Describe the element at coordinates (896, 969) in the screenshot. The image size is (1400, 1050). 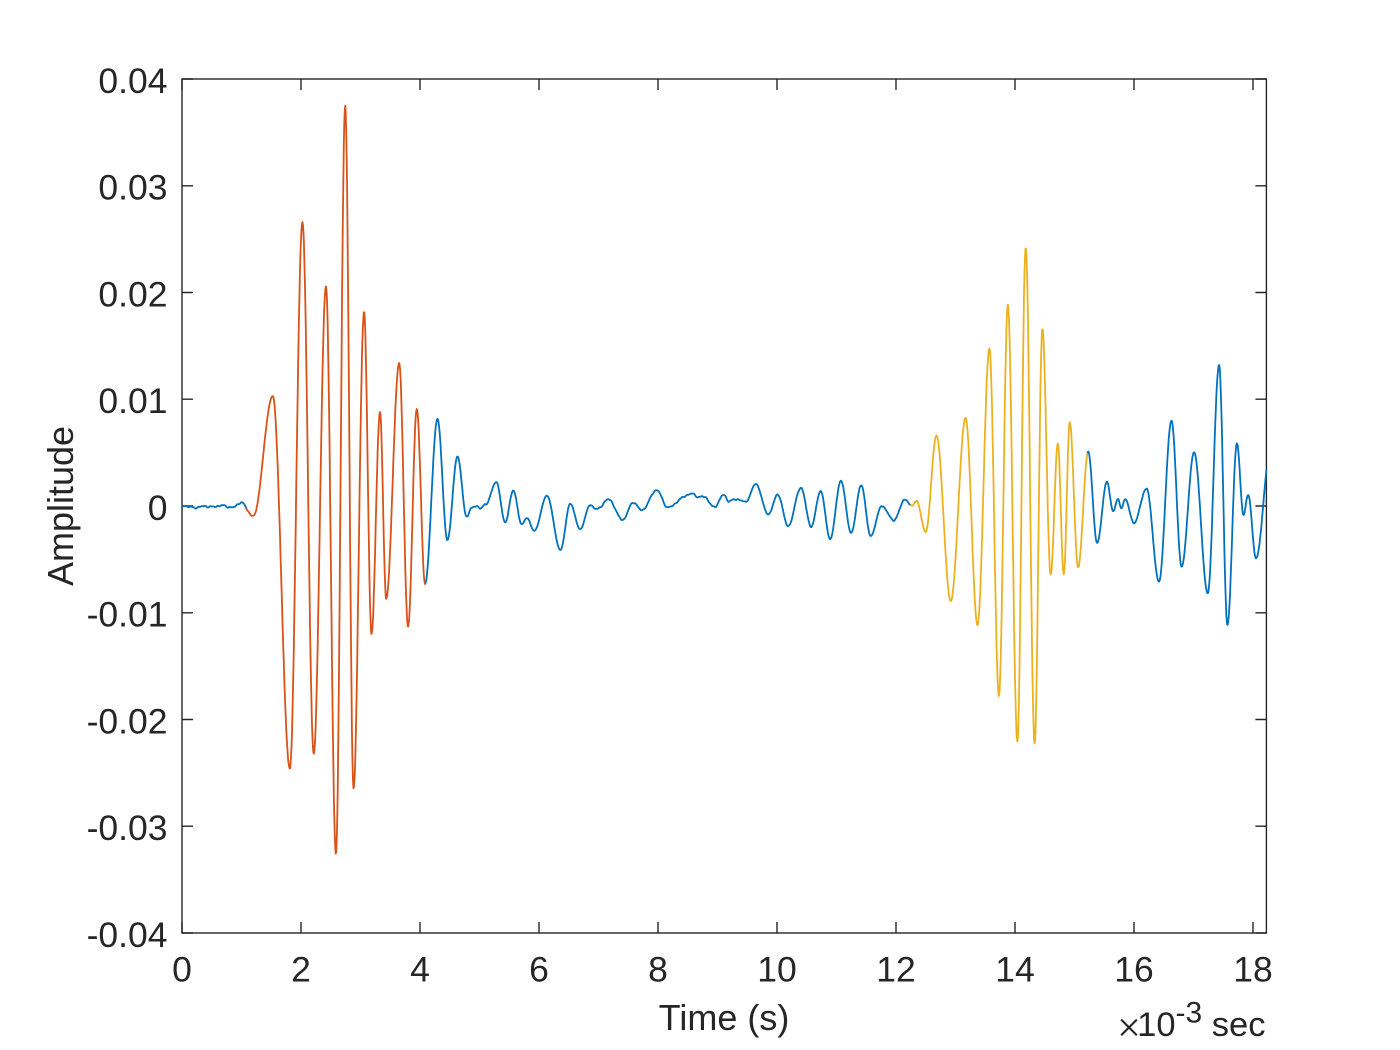
I see `svg-text: 12` at that location.